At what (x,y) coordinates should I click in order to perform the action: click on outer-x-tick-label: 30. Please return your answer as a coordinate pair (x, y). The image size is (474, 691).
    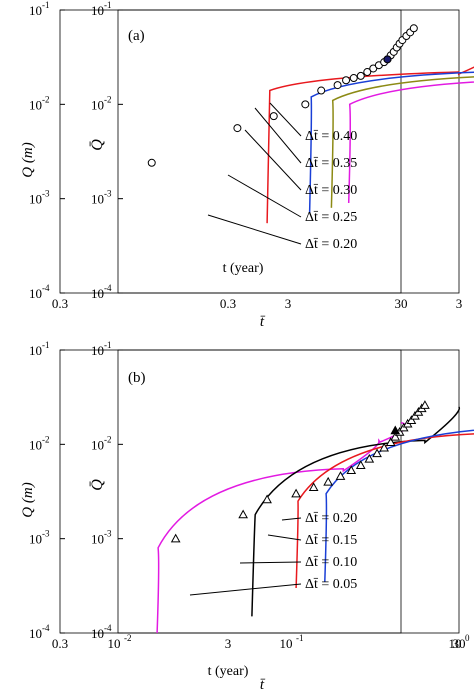
    Looking at the image, I should click on (459, 643).